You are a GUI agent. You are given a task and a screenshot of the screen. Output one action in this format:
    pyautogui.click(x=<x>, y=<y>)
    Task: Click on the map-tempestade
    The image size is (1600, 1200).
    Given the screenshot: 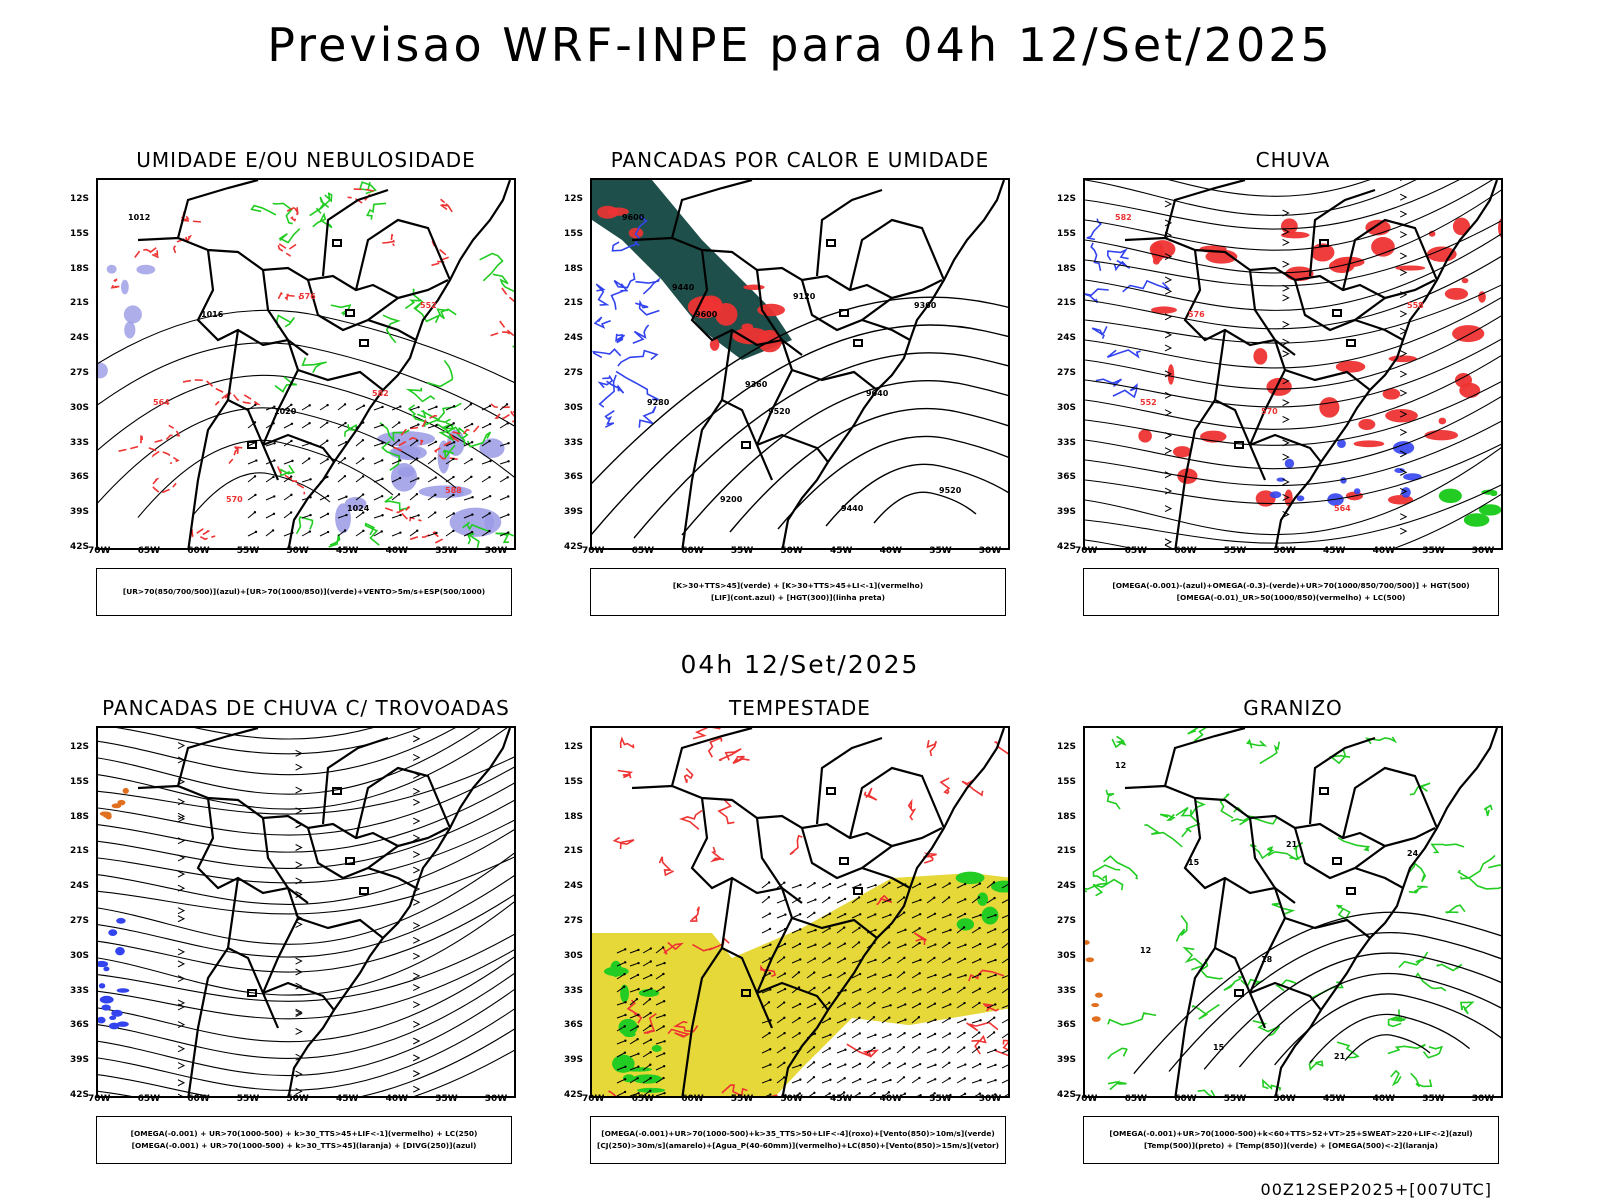 What is the action you would take?
    pyautogui.click(x=800, y=912)
    